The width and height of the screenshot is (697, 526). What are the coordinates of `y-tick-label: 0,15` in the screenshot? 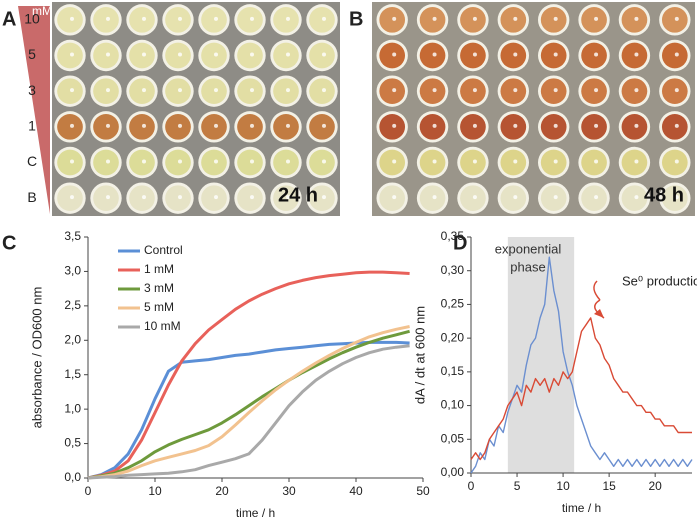 It's located at (453, 371).